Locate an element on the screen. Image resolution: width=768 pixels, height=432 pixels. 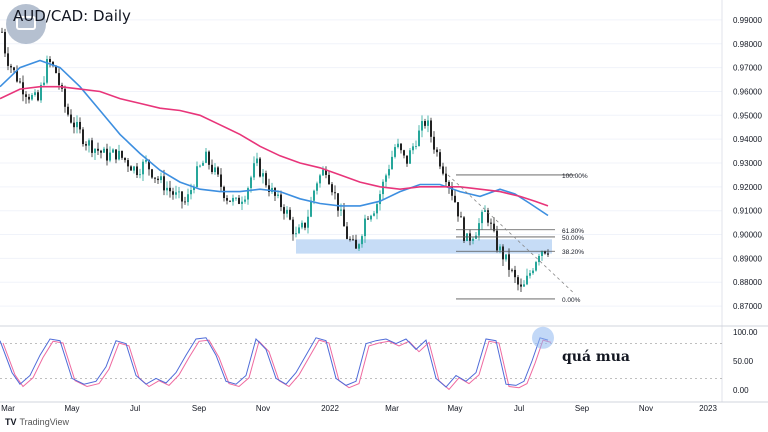
oscillator-tick-label: 0.00 is located at coordinates (741, 390).